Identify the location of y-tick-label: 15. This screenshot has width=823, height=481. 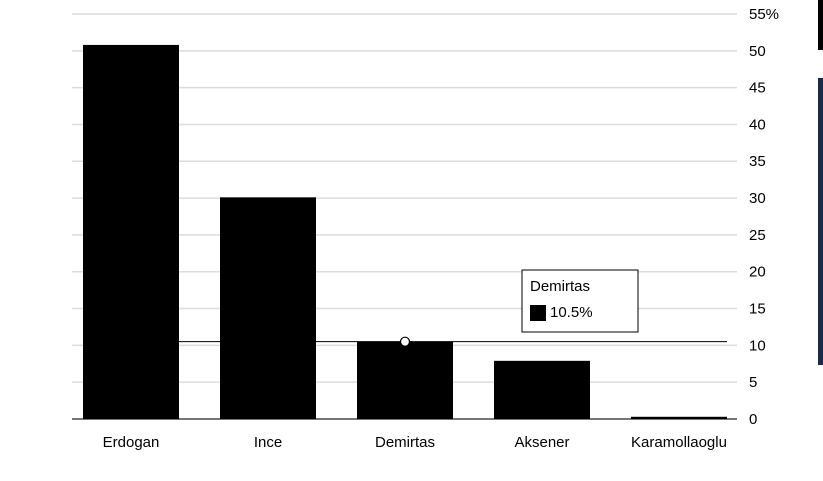
(757, 309).